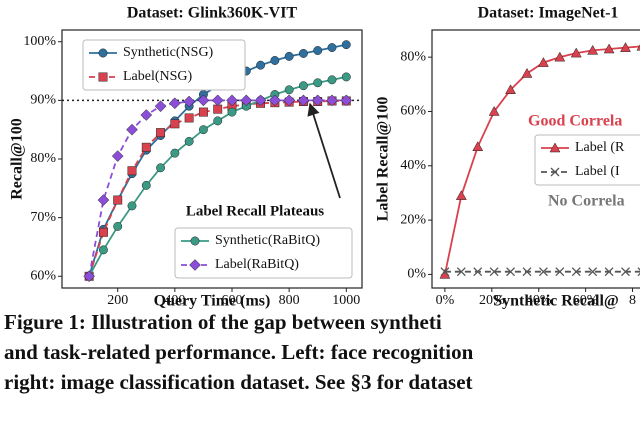 The width and height of the screenshot is (640, 441). I want to click on legend-label: Synthetic(NSG), so click(168, 52).